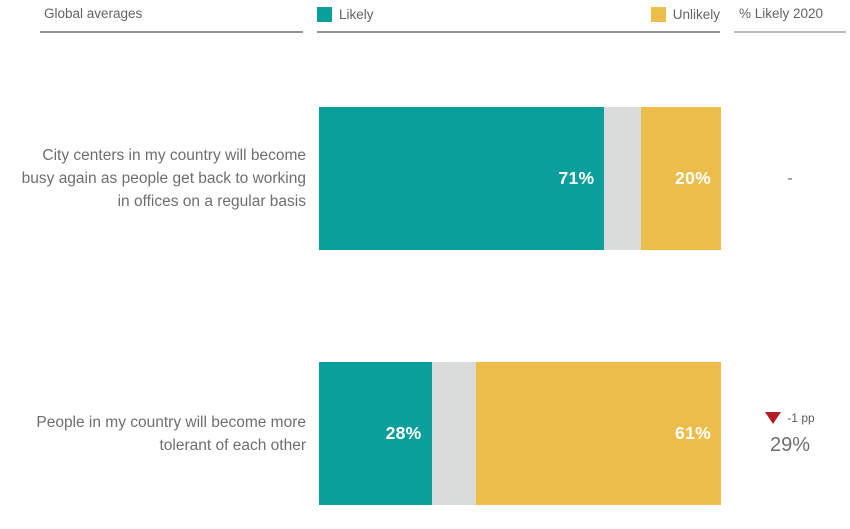 Image resolution: width=850 pixels, height=529 pixels. I want to click on legend: Likely Unlikely, so click(518, 19).